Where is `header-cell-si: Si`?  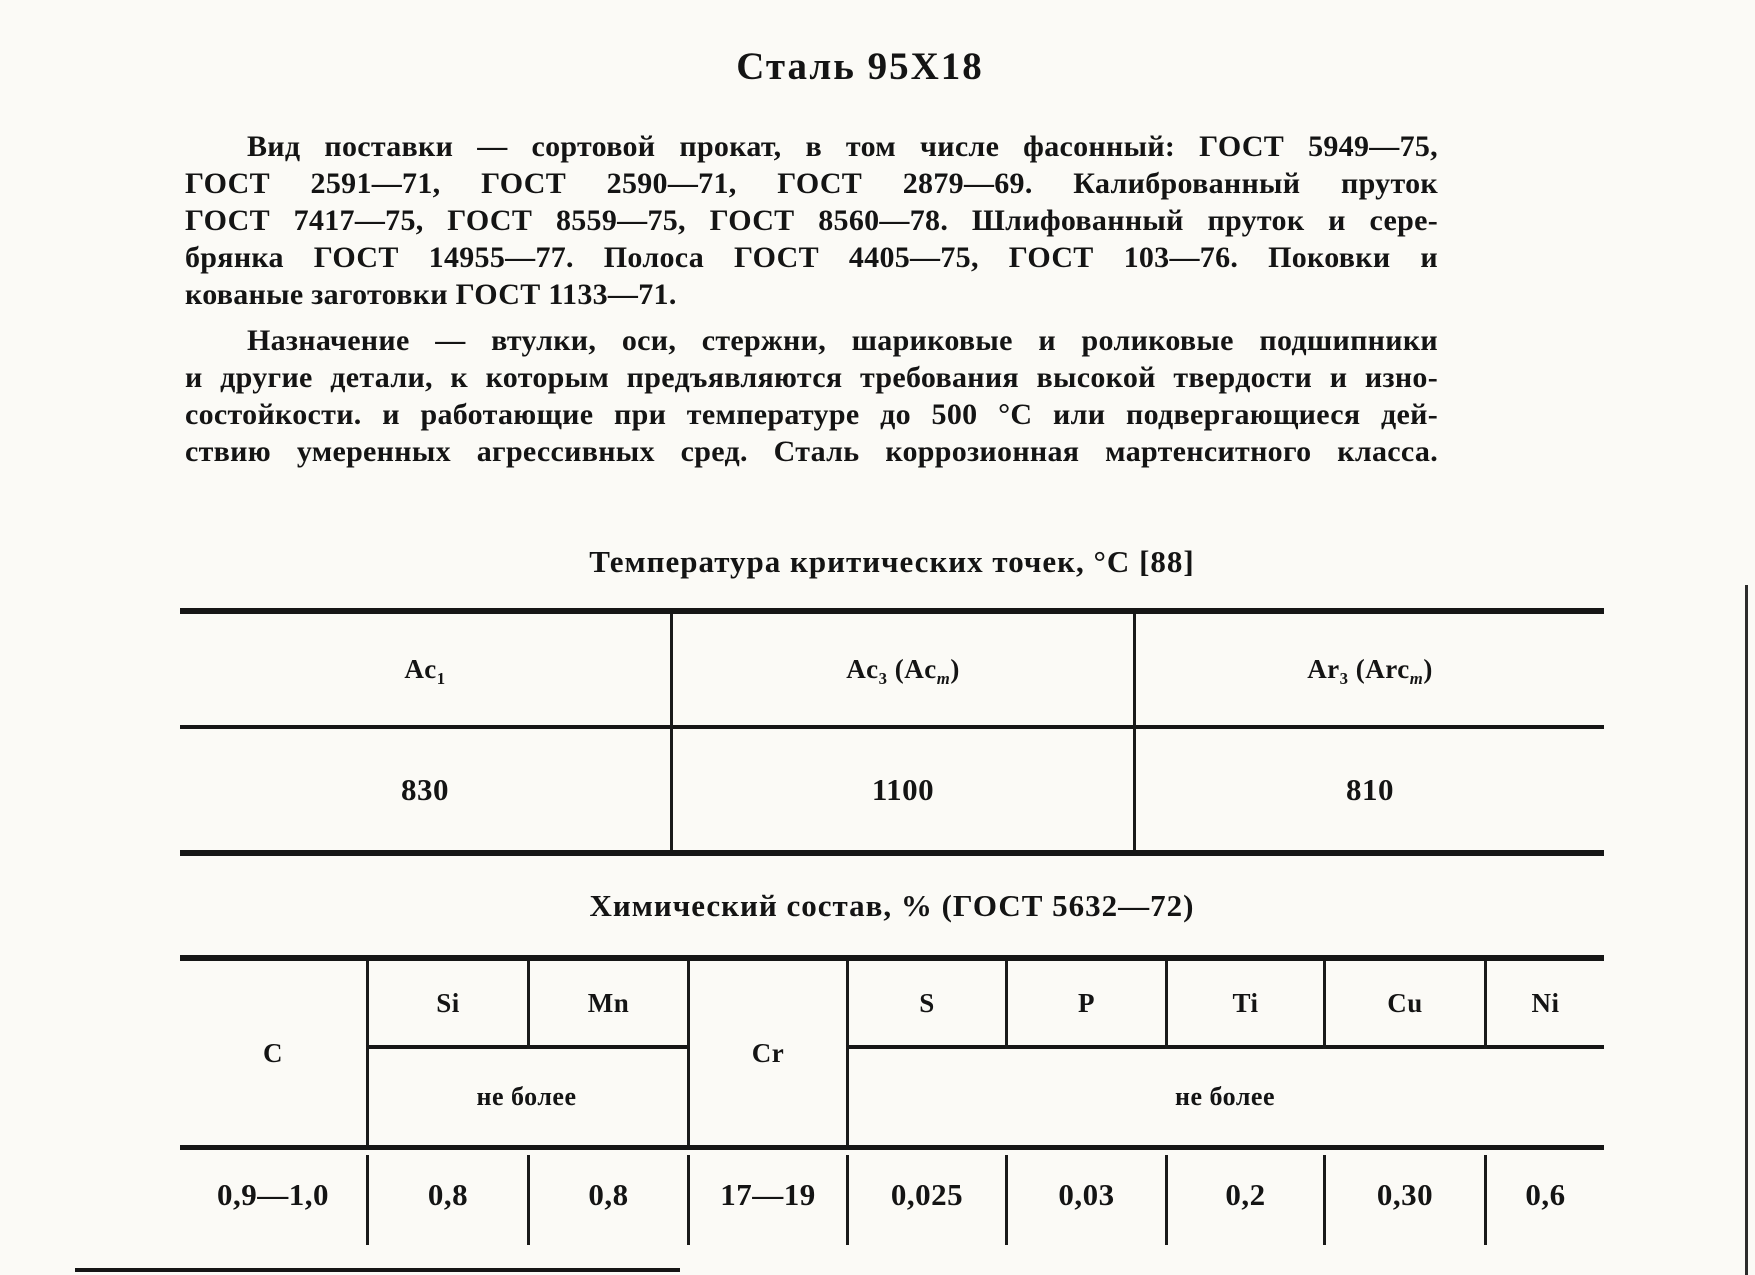
header-cell-si: Si is located at coordinates (448, 1002).